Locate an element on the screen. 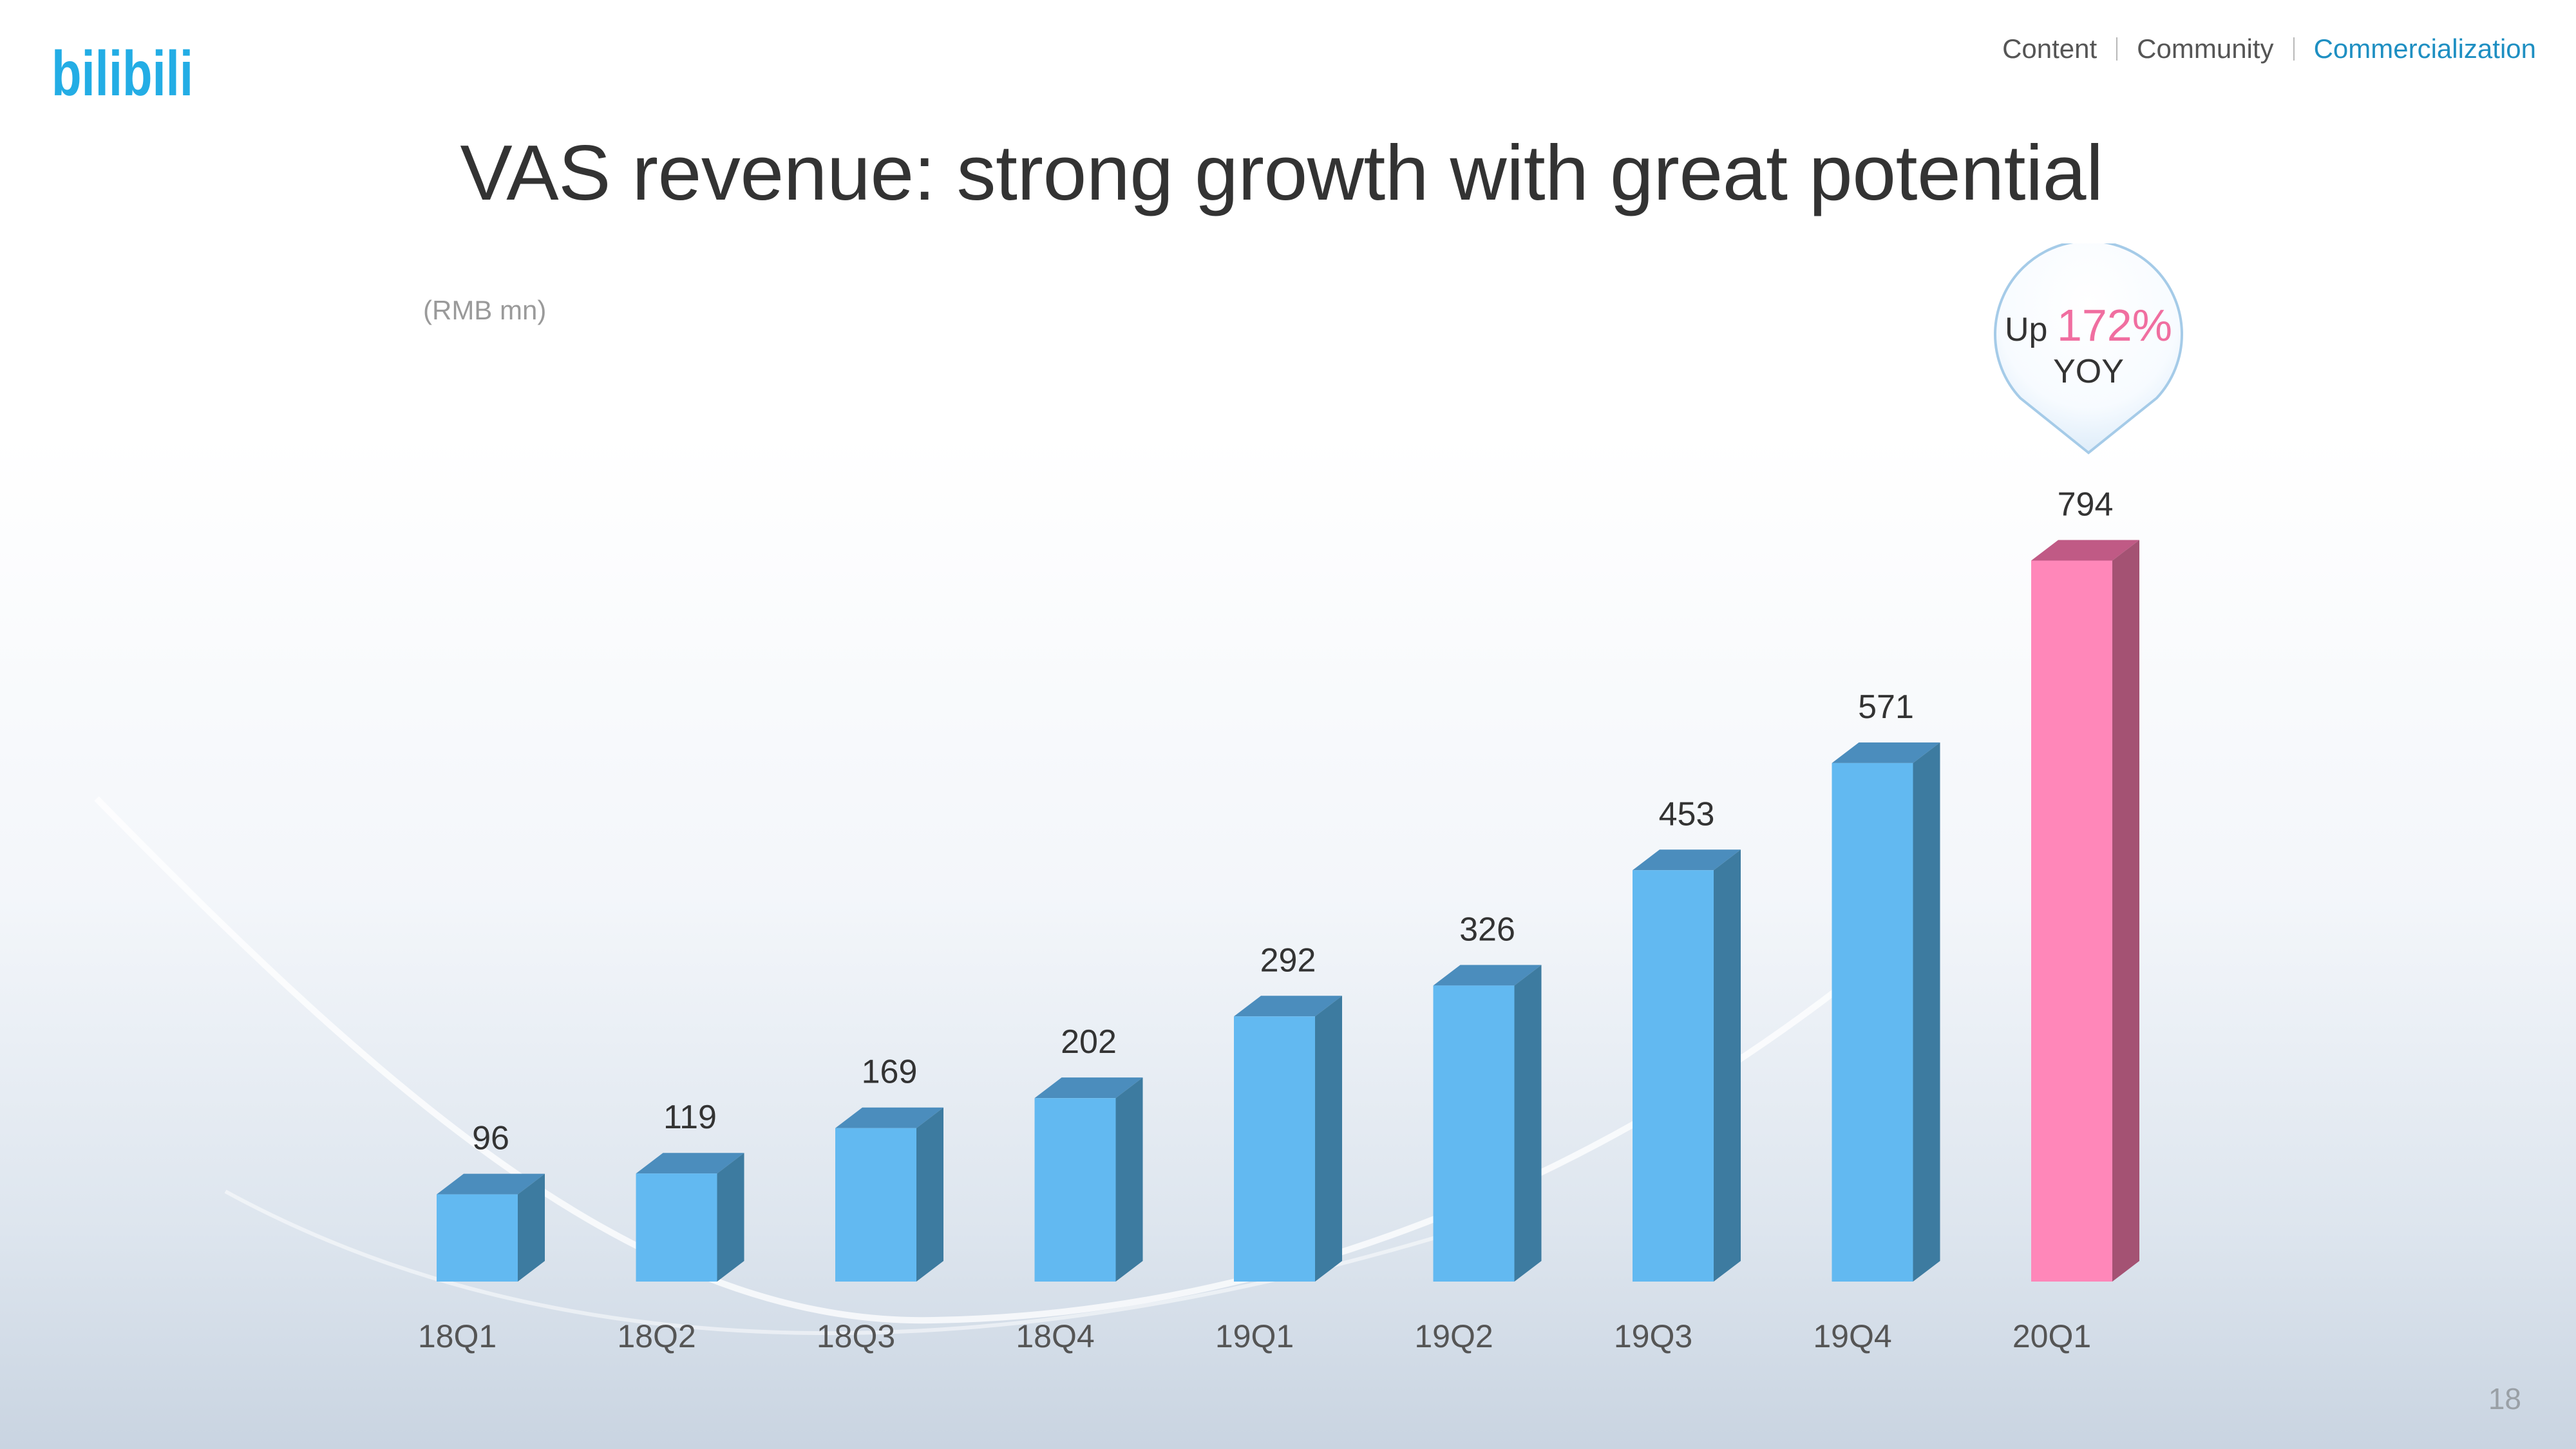  bar-side-18Q4 is located at coordinates (1129, 1179).